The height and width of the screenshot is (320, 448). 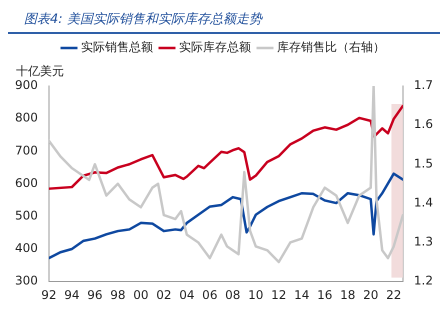 What do you see at coordinates (302, 295) in the screenshot?
I see `x-tick-label: 14` at bounding box center [302, 295].